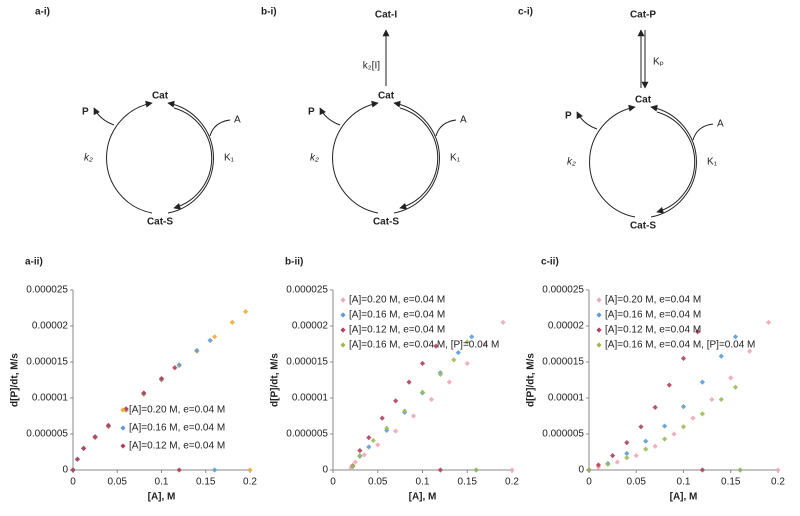 The width and height of the screenshot is (800, 516). Describe the element at coordinates (294, 262) in the screenshot. I see `panel-label: b-ii)` at that location.